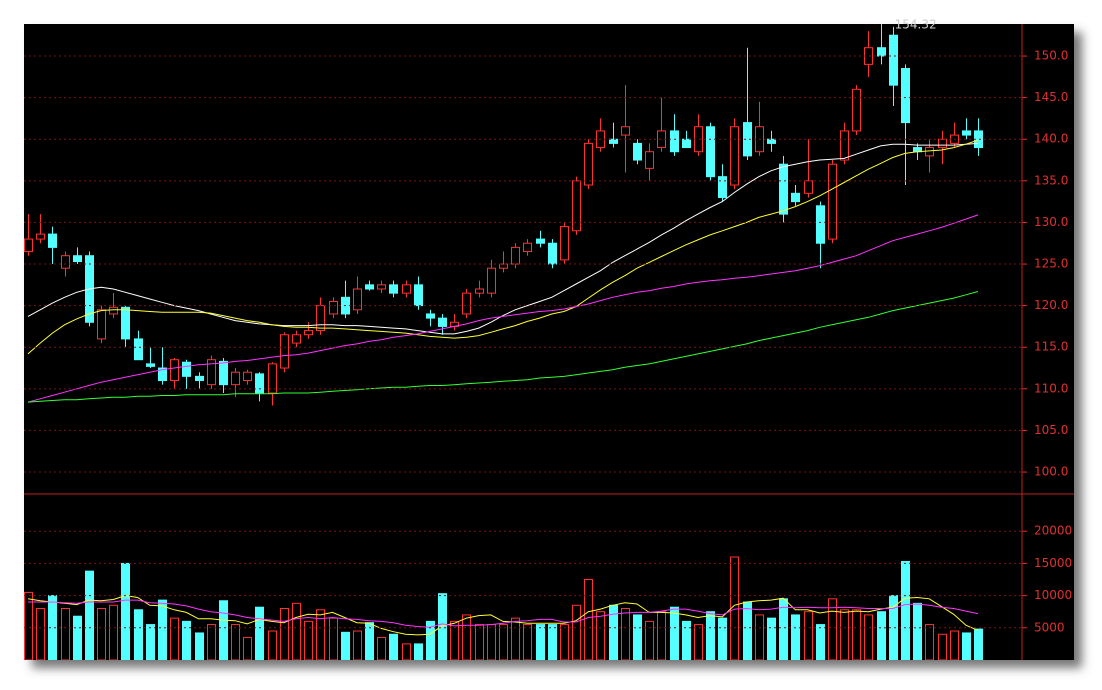 This screenshot has height=690, width=1102. I want to click on y-tick-label: 15000, so click(1053, 563).